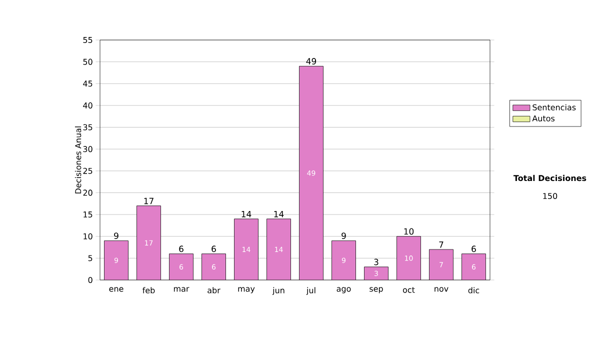 The image size is (600, 340). I want to click on x-tick-label: jul, so click(311, 291).